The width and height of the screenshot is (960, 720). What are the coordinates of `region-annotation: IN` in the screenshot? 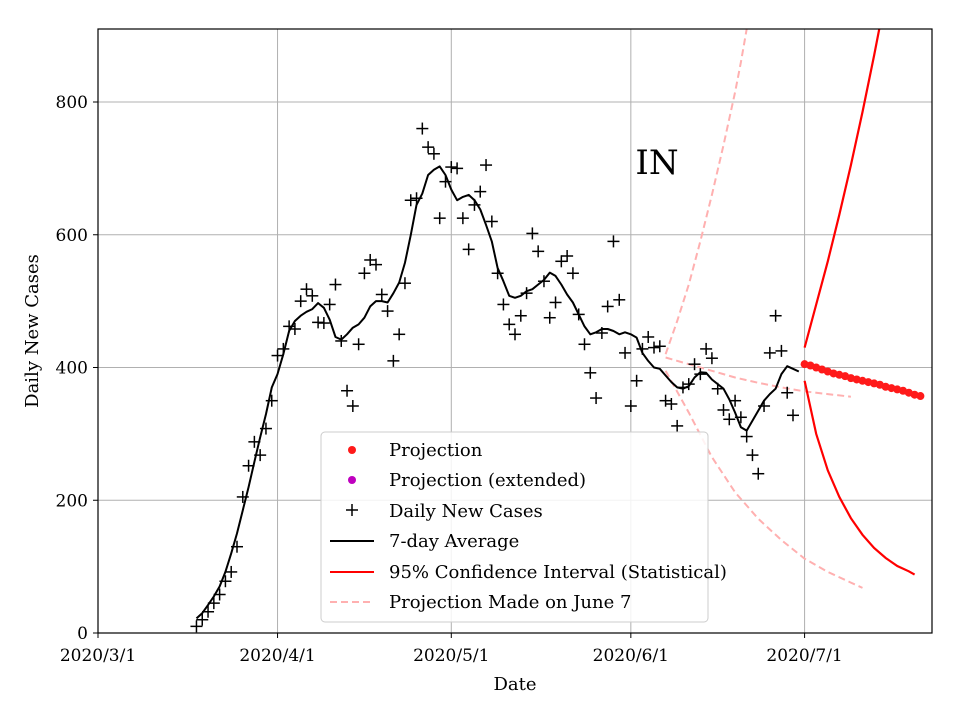 It's located at (656, 163).